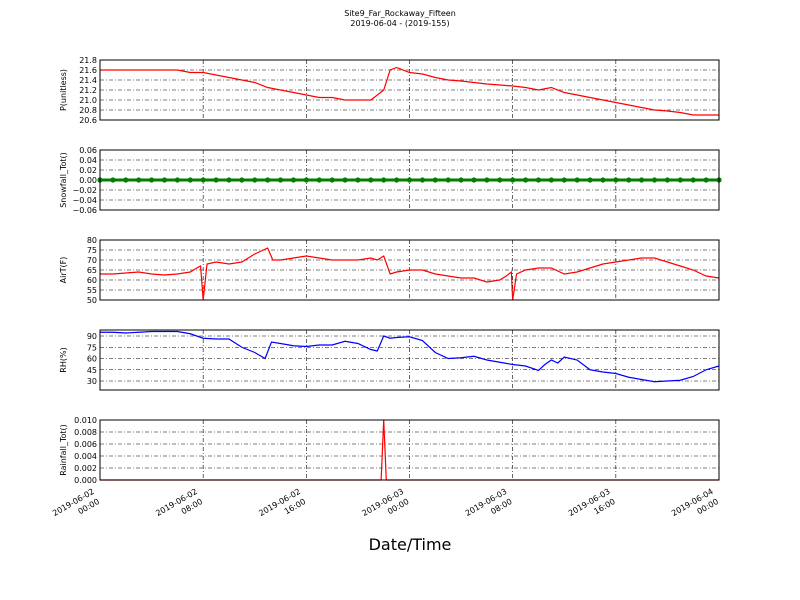 The height and width of the screenshot is (600, 800). I want to click on y-tick-label: 0.008, so click(85, 432).